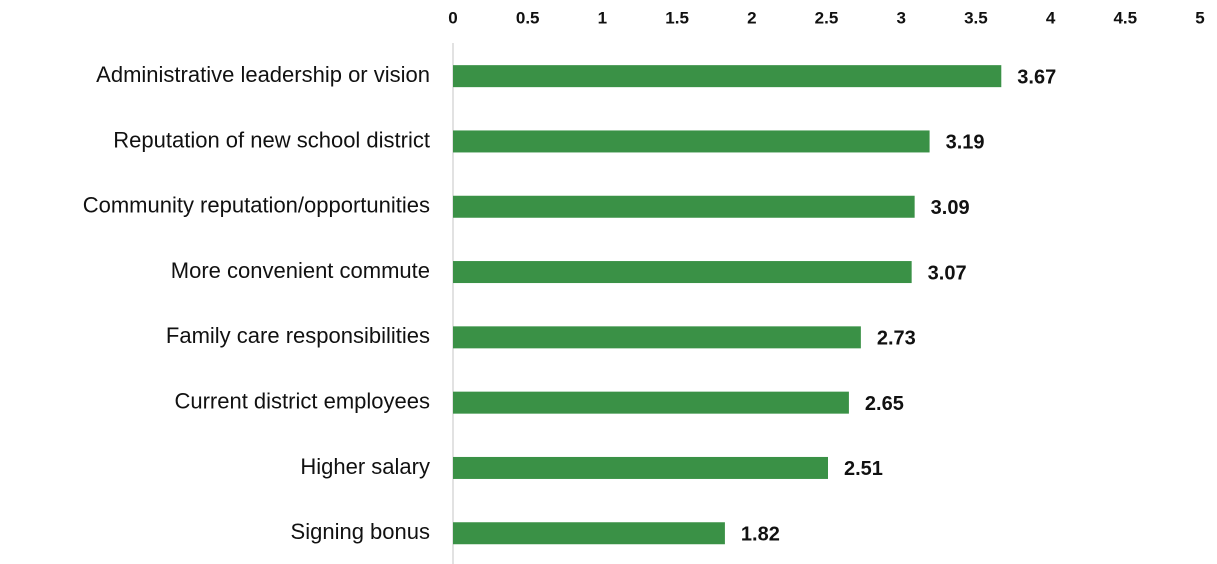  Describe the element at coordinates (976, 17) in the screenshot. I see `x-tick-label: 3.5` at that location.